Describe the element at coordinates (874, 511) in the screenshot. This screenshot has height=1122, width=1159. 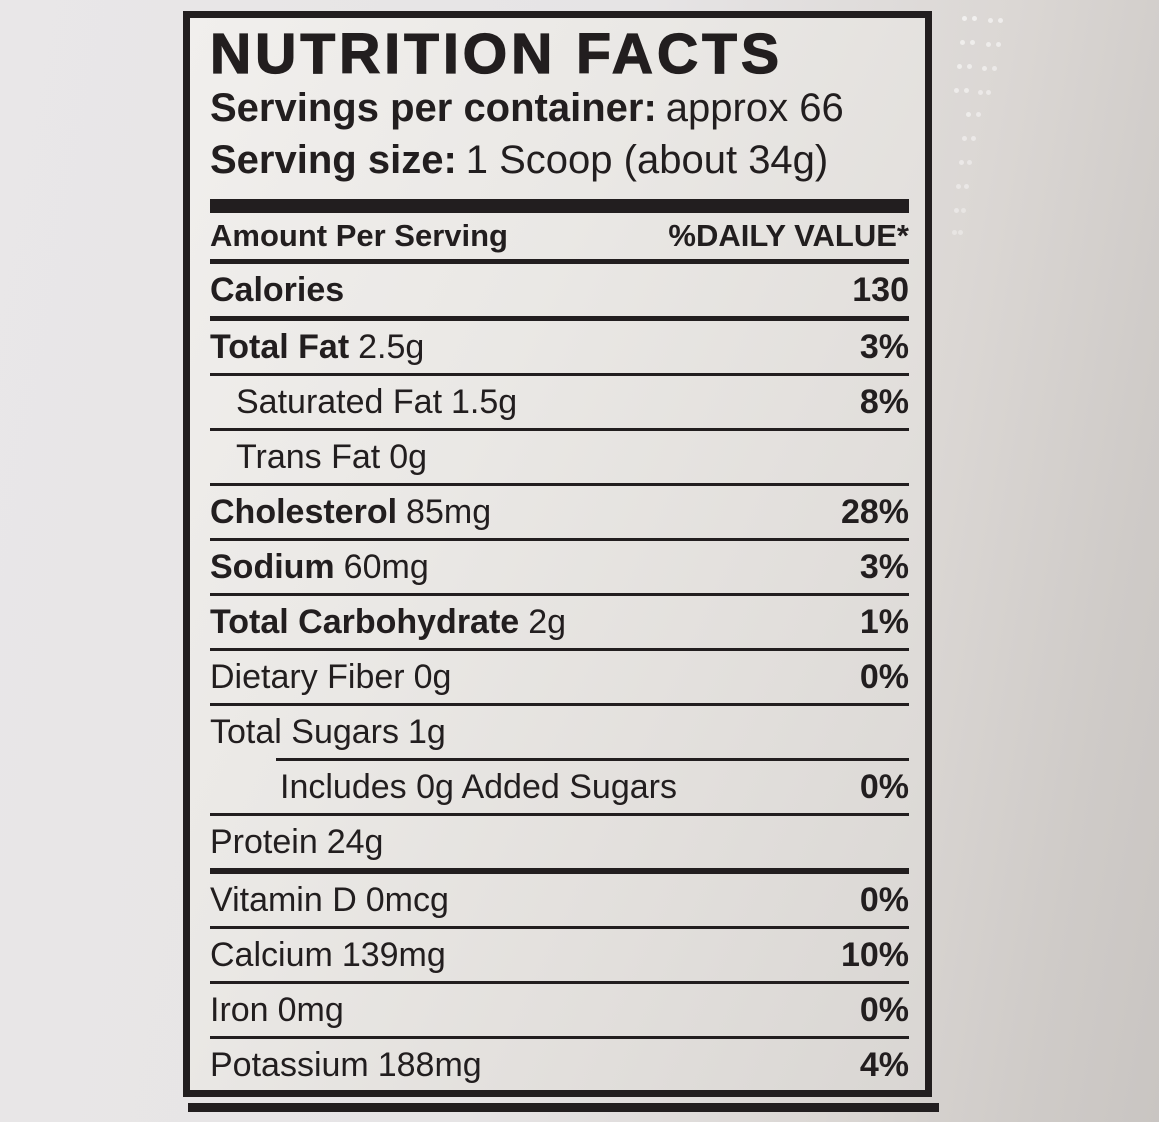
I see `nutrient-daily-value: 28%` at that location.